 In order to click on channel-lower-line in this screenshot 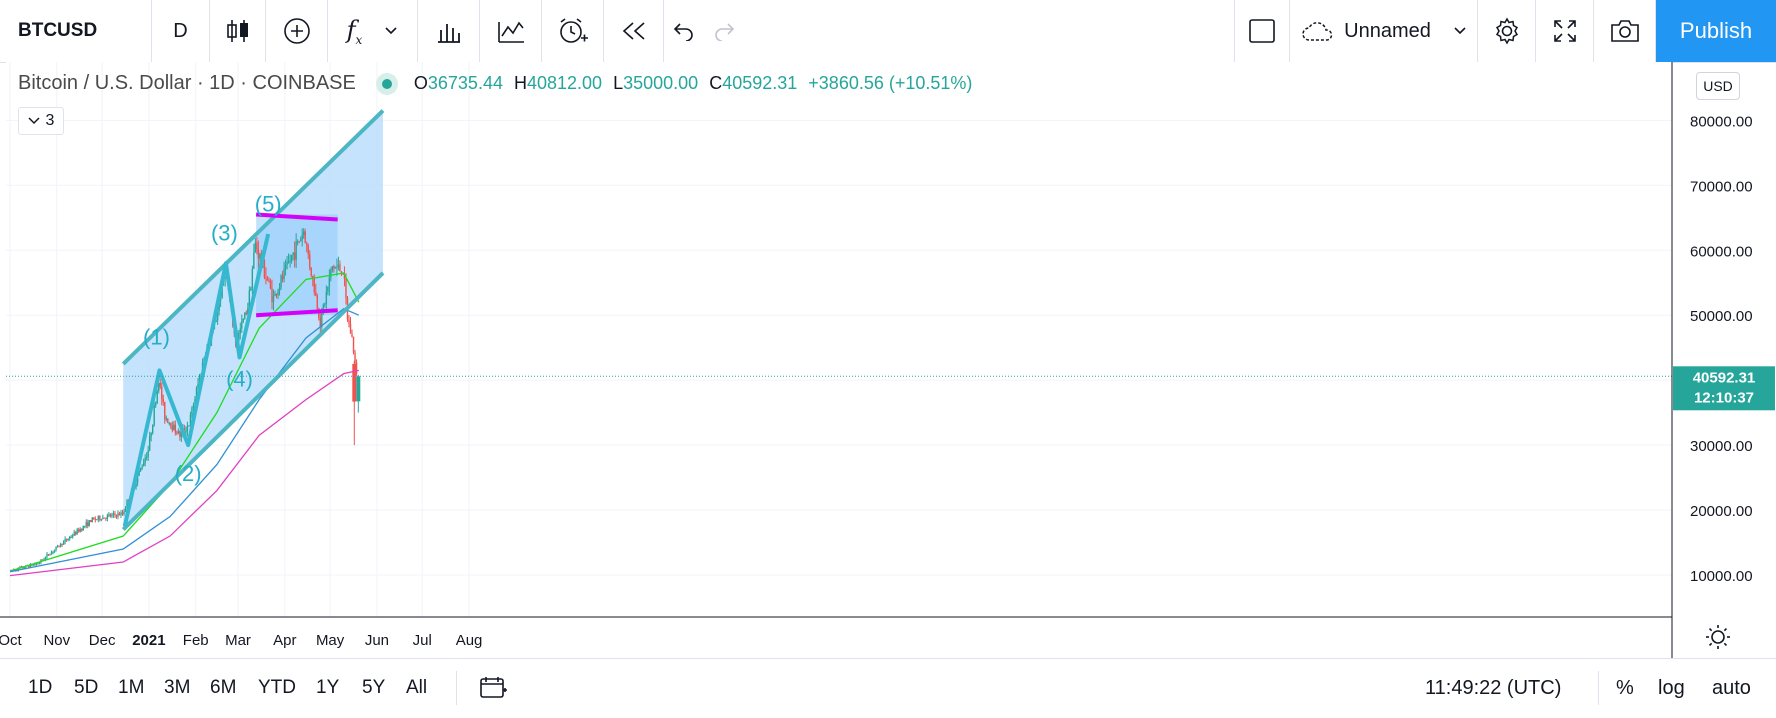, I will do `click(253, 401)`.